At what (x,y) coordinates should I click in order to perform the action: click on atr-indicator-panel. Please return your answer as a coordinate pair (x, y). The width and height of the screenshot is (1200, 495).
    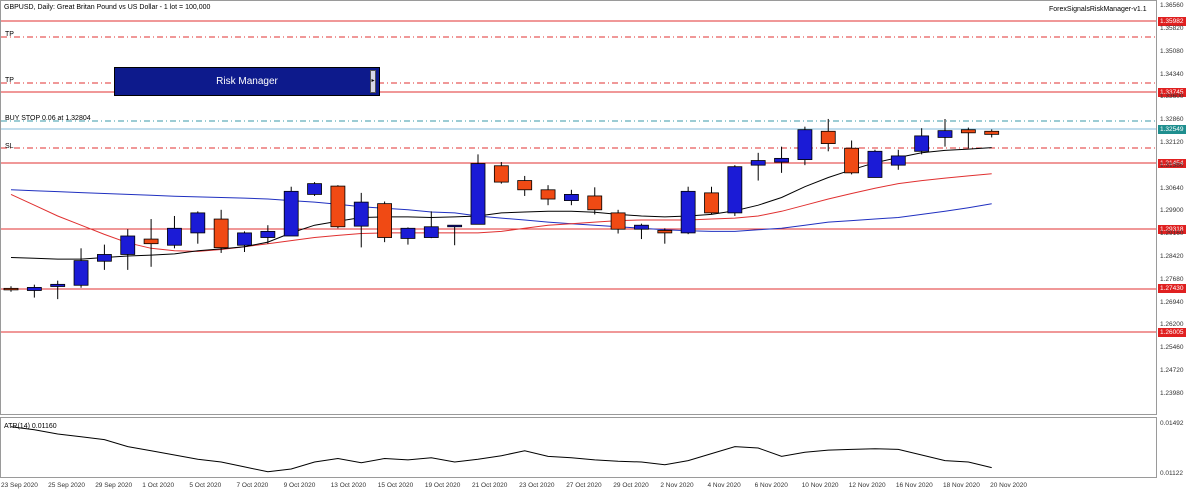
    Looking at the image, I should click on (578, 447).